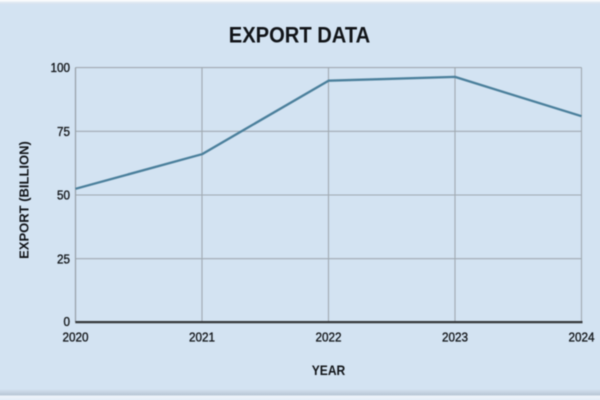 The image size is (600, 400). What do you see at coordinates (455, 337) in the screenshot?
I see `svg-text: 2023` at bounding box center [455, 337].